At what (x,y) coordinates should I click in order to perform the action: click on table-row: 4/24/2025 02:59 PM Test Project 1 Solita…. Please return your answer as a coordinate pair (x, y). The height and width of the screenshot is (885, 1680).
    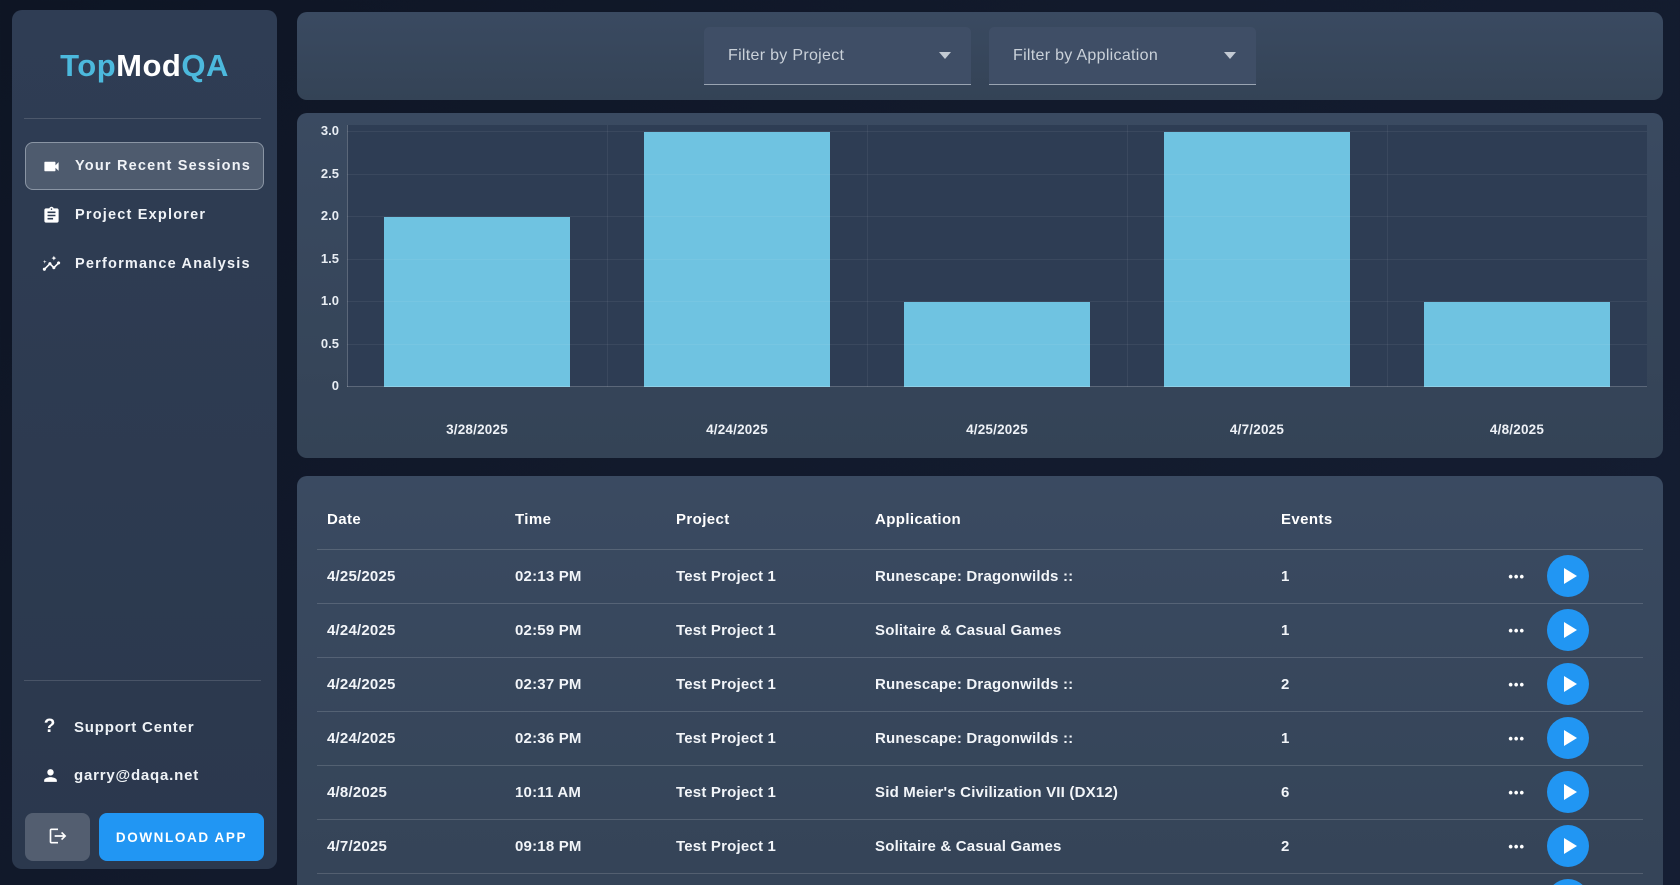
    Looking at the image, I should click on (980, 630).